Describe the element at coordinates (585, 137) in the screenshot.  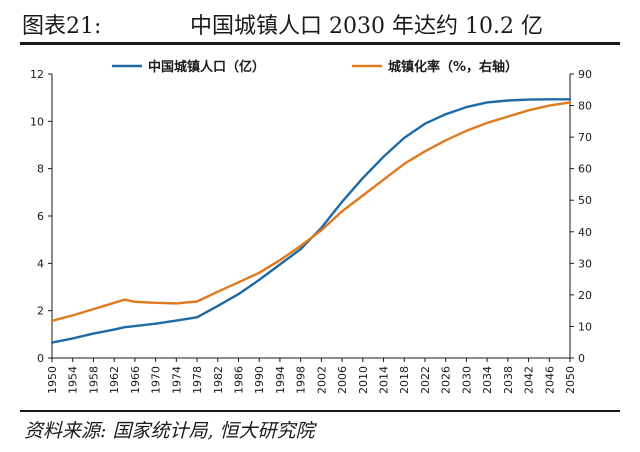
I see `y-right-tick-label: 70` at that location.